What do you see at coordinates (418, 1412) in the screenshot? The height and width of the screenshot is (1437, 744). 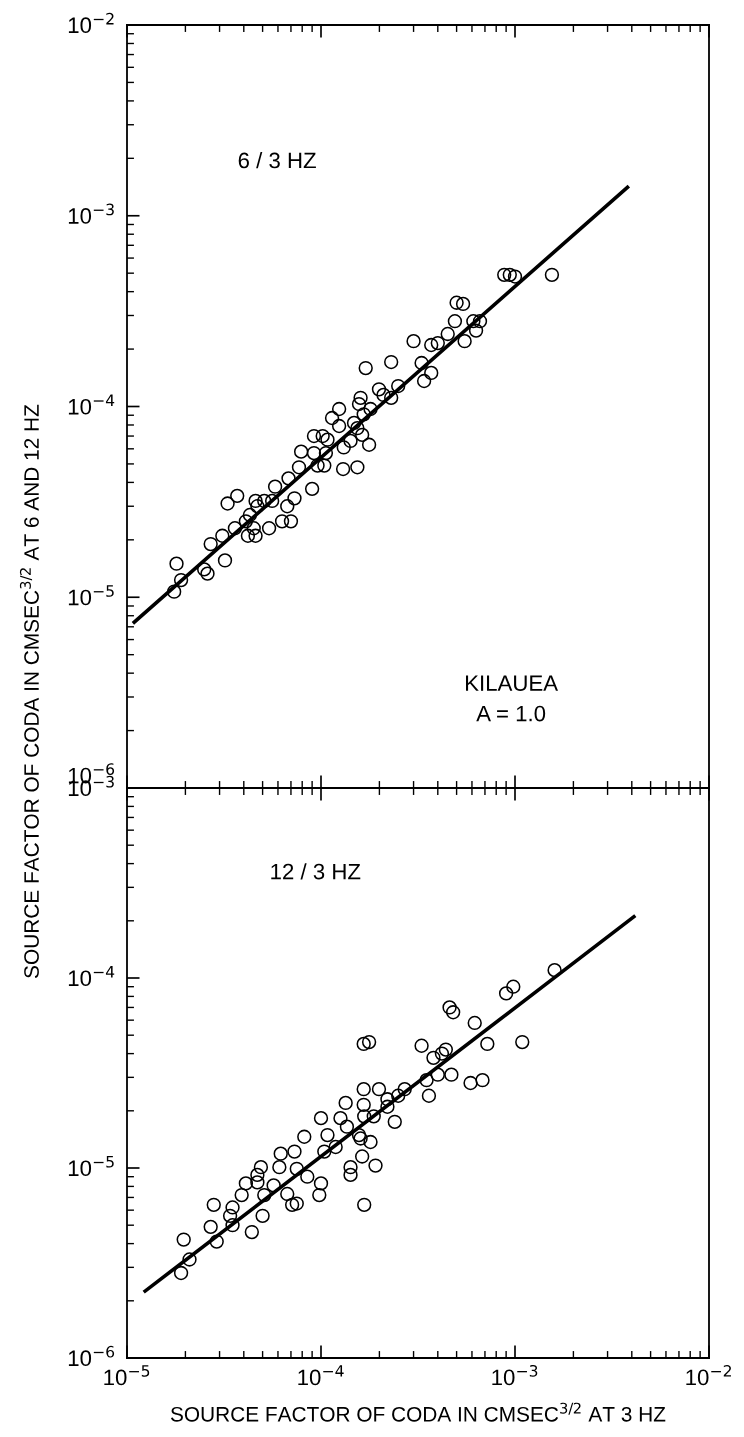 I see `x-axis-title: SOURCE FACTOR OF CODA IN CMSEC$^{3/2}$ AT 3 HZ` at bounding box center [418, 1412].